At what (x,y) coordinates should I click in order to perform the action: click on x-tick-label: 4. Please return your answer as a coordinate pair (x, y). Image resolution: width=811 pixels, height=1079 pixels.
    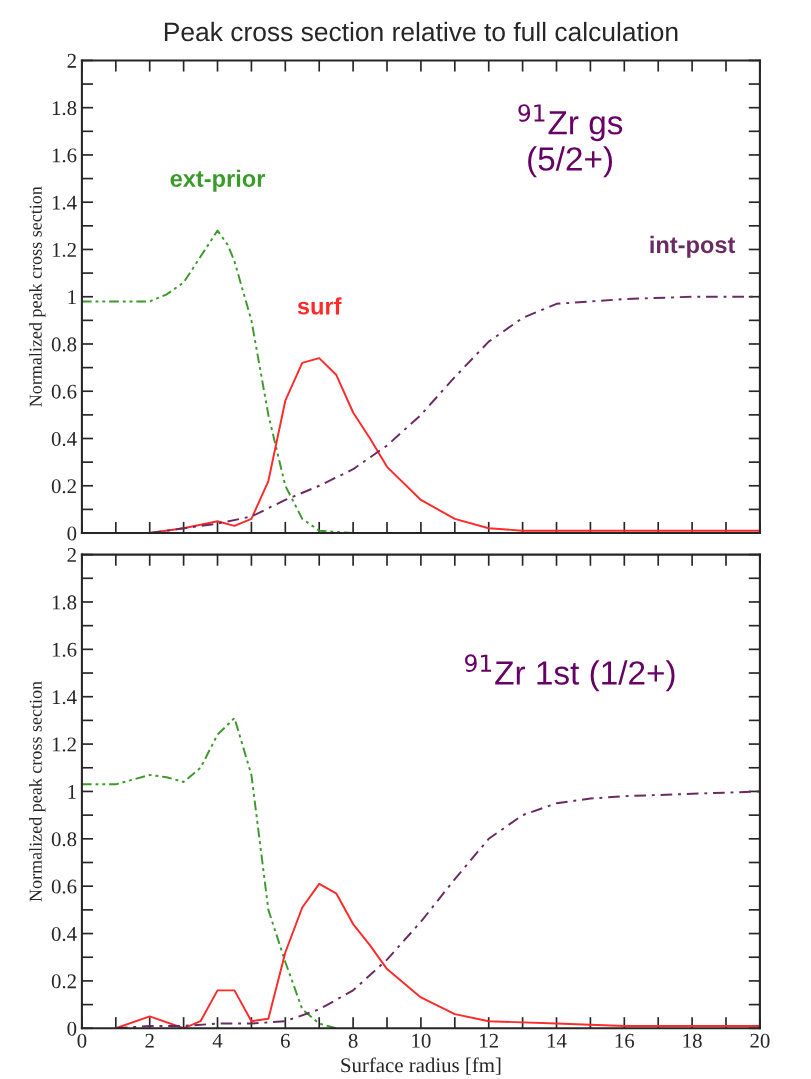
    Looking at the image, I should click on (217, 1040).